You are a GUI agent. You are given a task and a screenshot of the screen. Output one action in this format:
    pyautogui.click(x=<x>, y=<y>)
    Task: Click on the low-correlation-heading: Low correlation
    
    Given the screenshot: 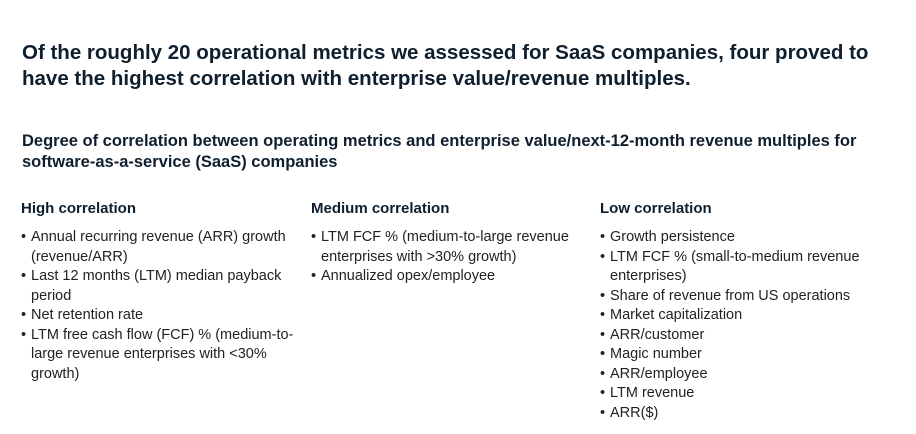 What is the action you would take?
    pyautogui.click(x=656, y=208)
    